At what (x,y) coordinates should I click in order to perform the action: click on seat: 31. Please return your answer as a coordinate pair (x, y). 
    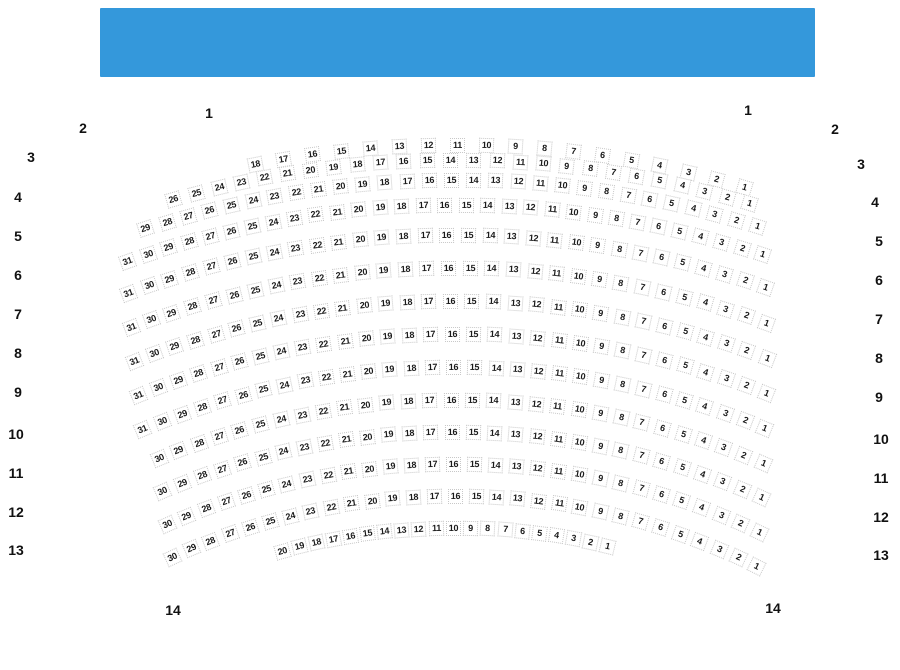
    Looking at the image, I should click on (129, 293).